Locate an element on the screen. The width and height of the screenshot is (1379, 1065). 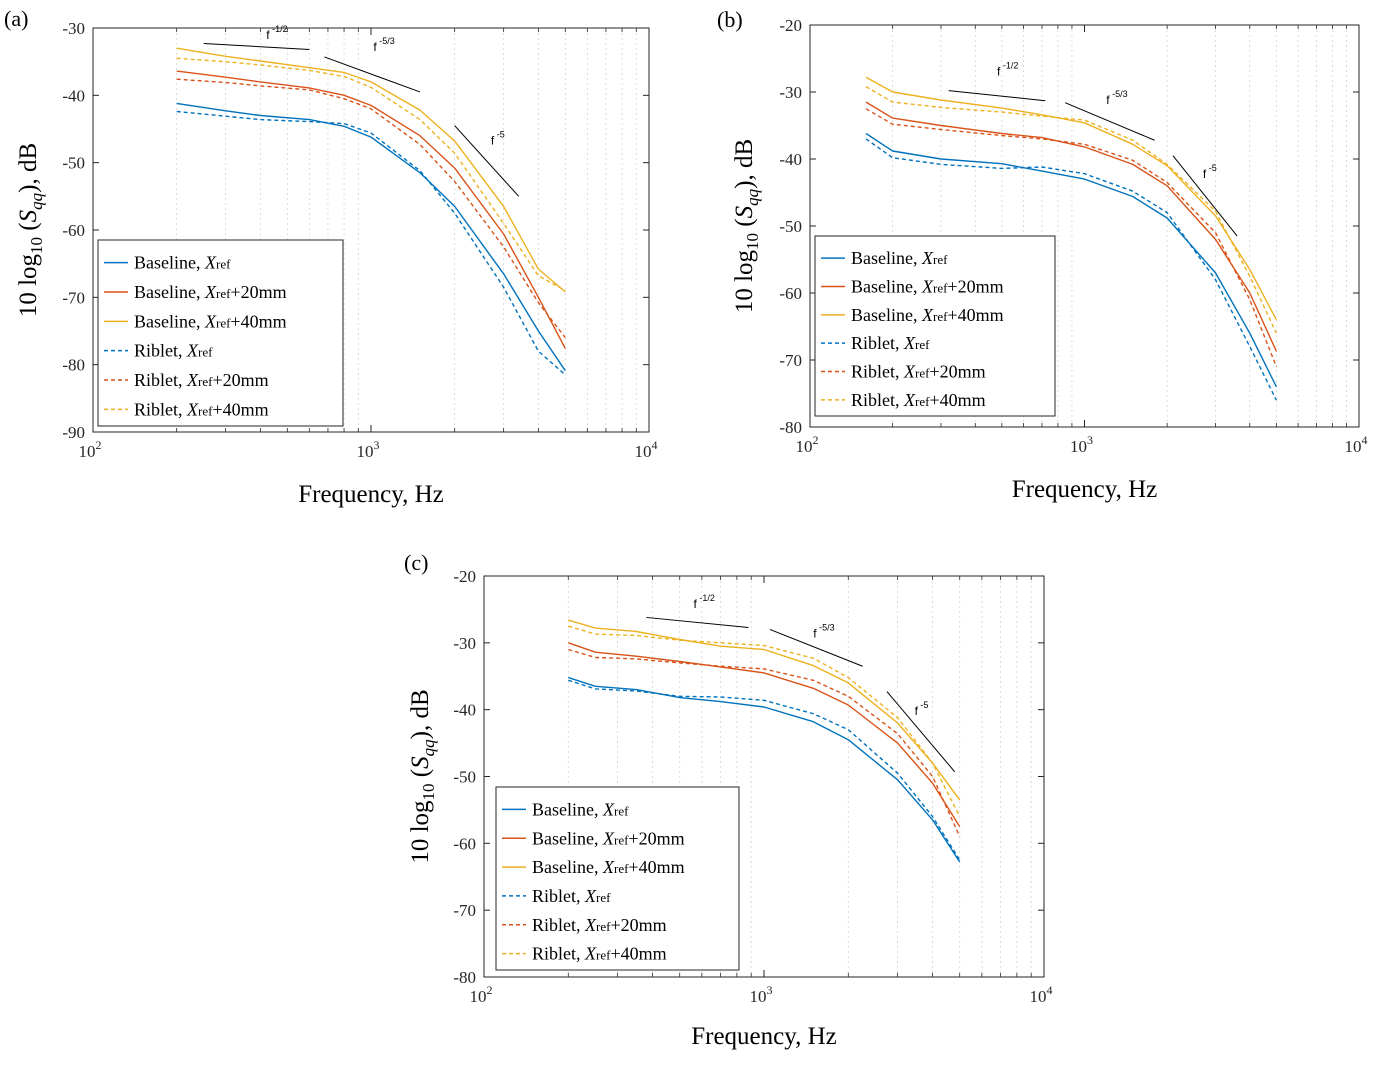
panel-label: (b) is located at coordinates (730, 19).